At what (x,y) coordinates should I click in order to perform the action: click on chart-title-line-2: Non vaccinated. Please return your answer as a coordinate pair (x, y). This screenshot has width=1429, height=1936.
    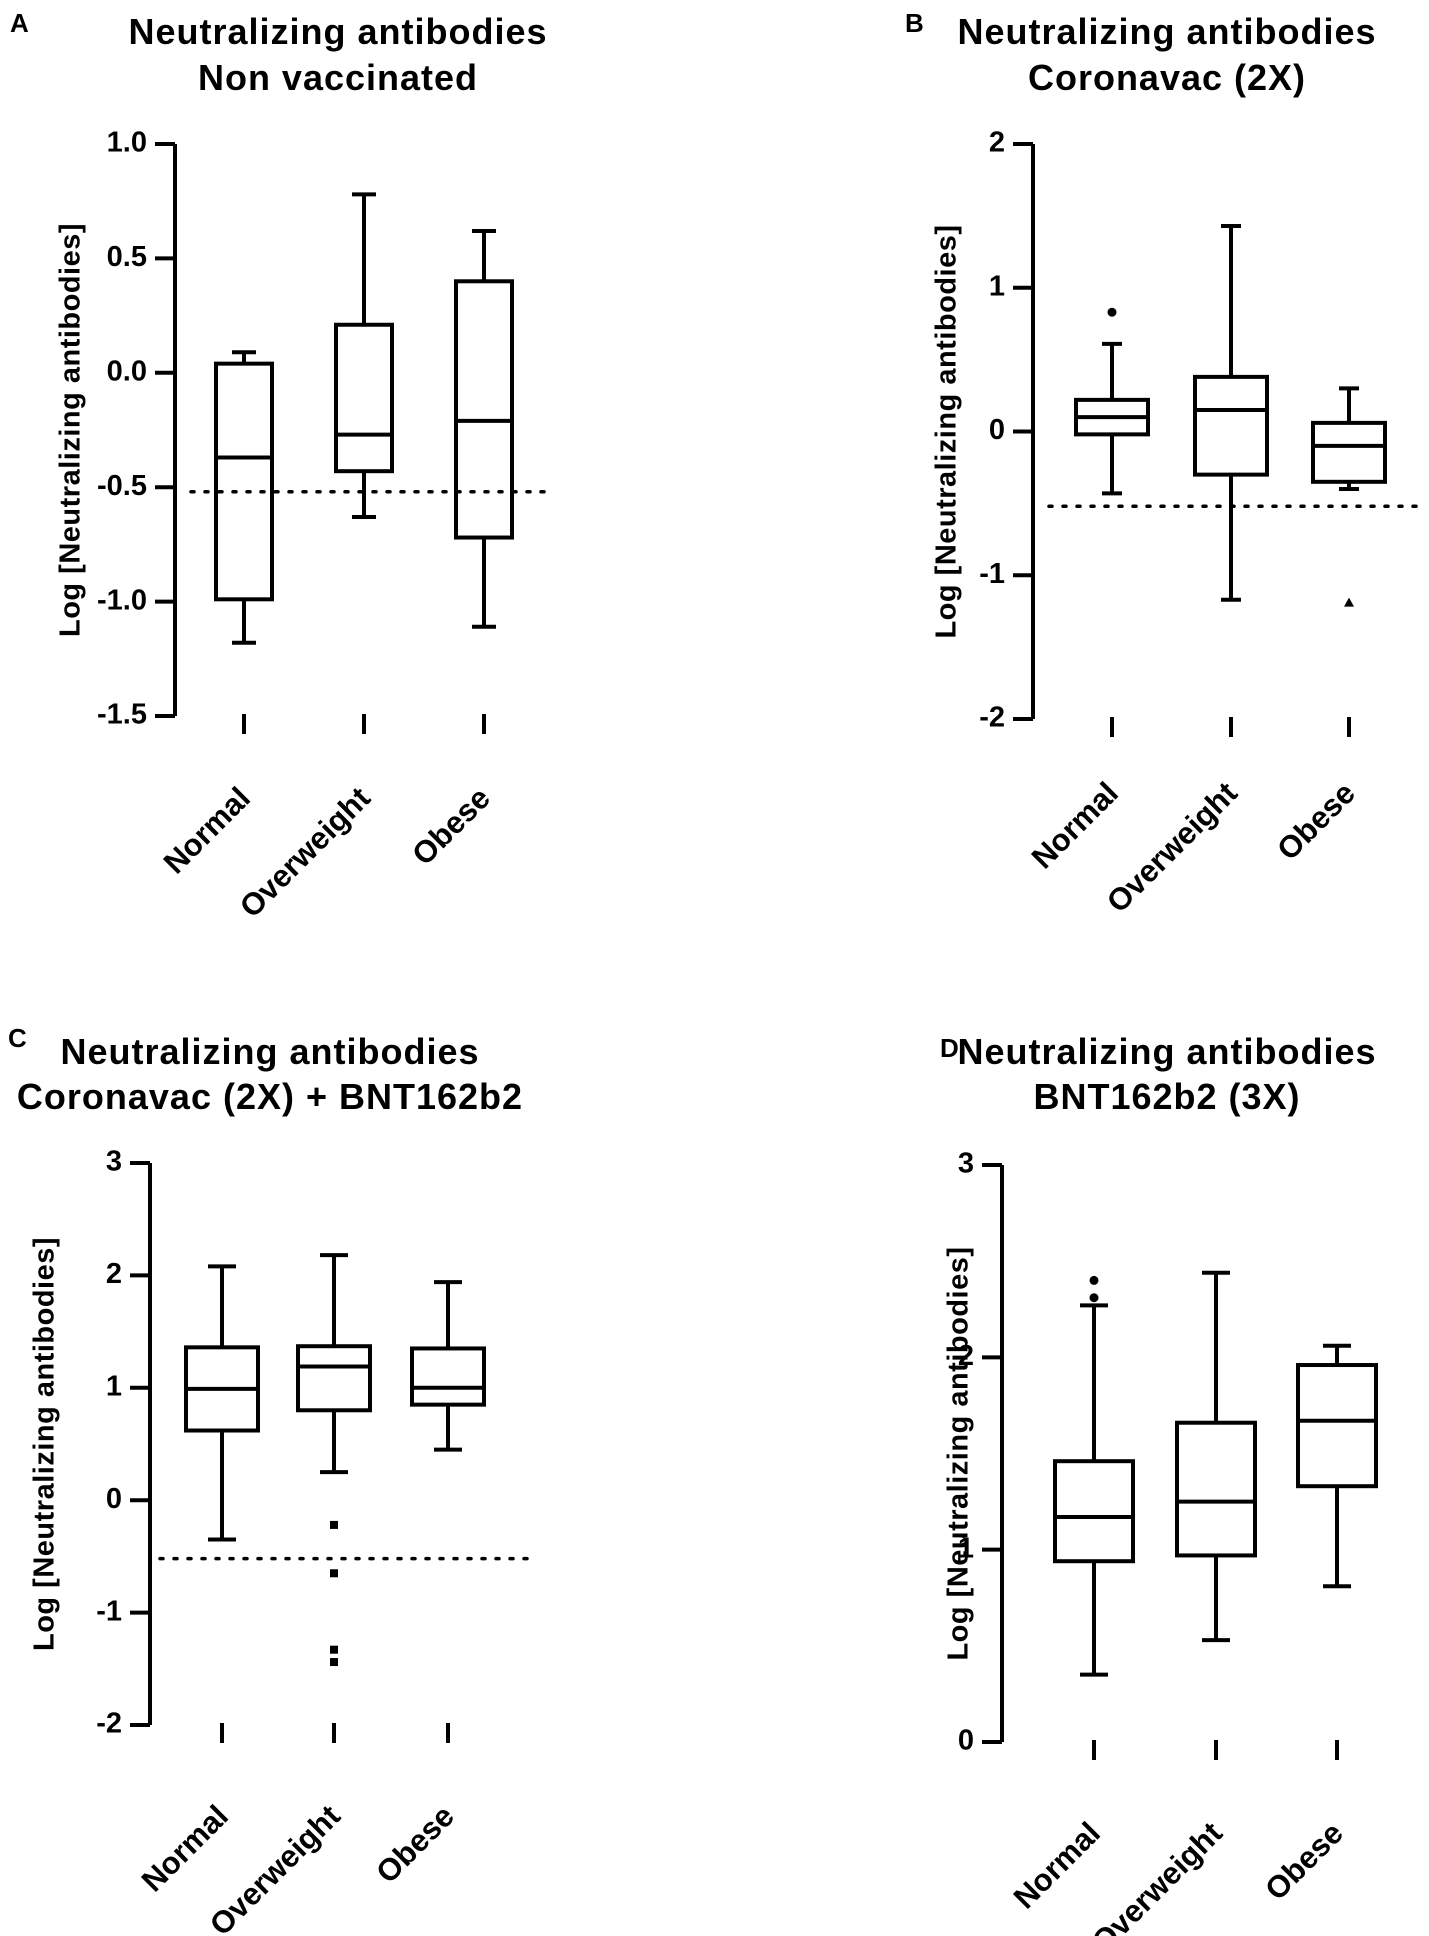
    Looking at the image, I should click on (338, 77).